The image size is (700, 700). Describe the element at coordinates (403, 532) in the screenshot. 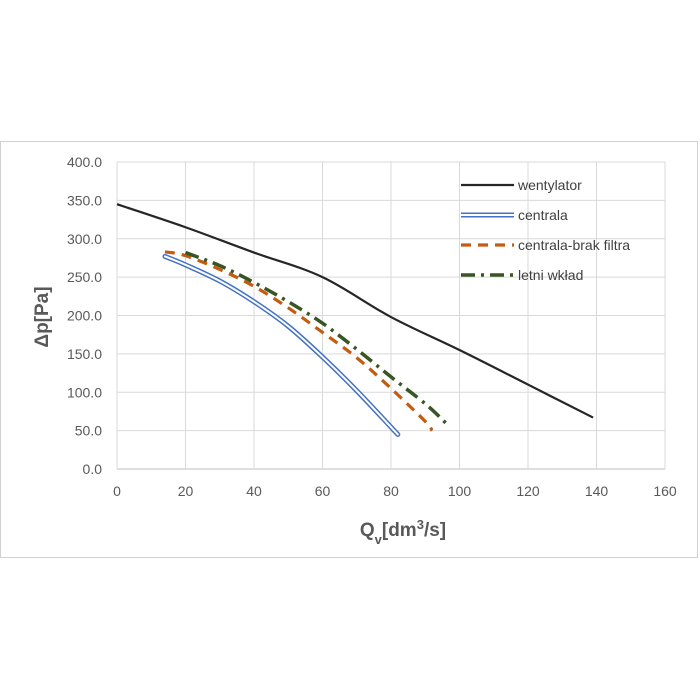

I see `x-axis-title: Qv[dm3/s]` at that location.